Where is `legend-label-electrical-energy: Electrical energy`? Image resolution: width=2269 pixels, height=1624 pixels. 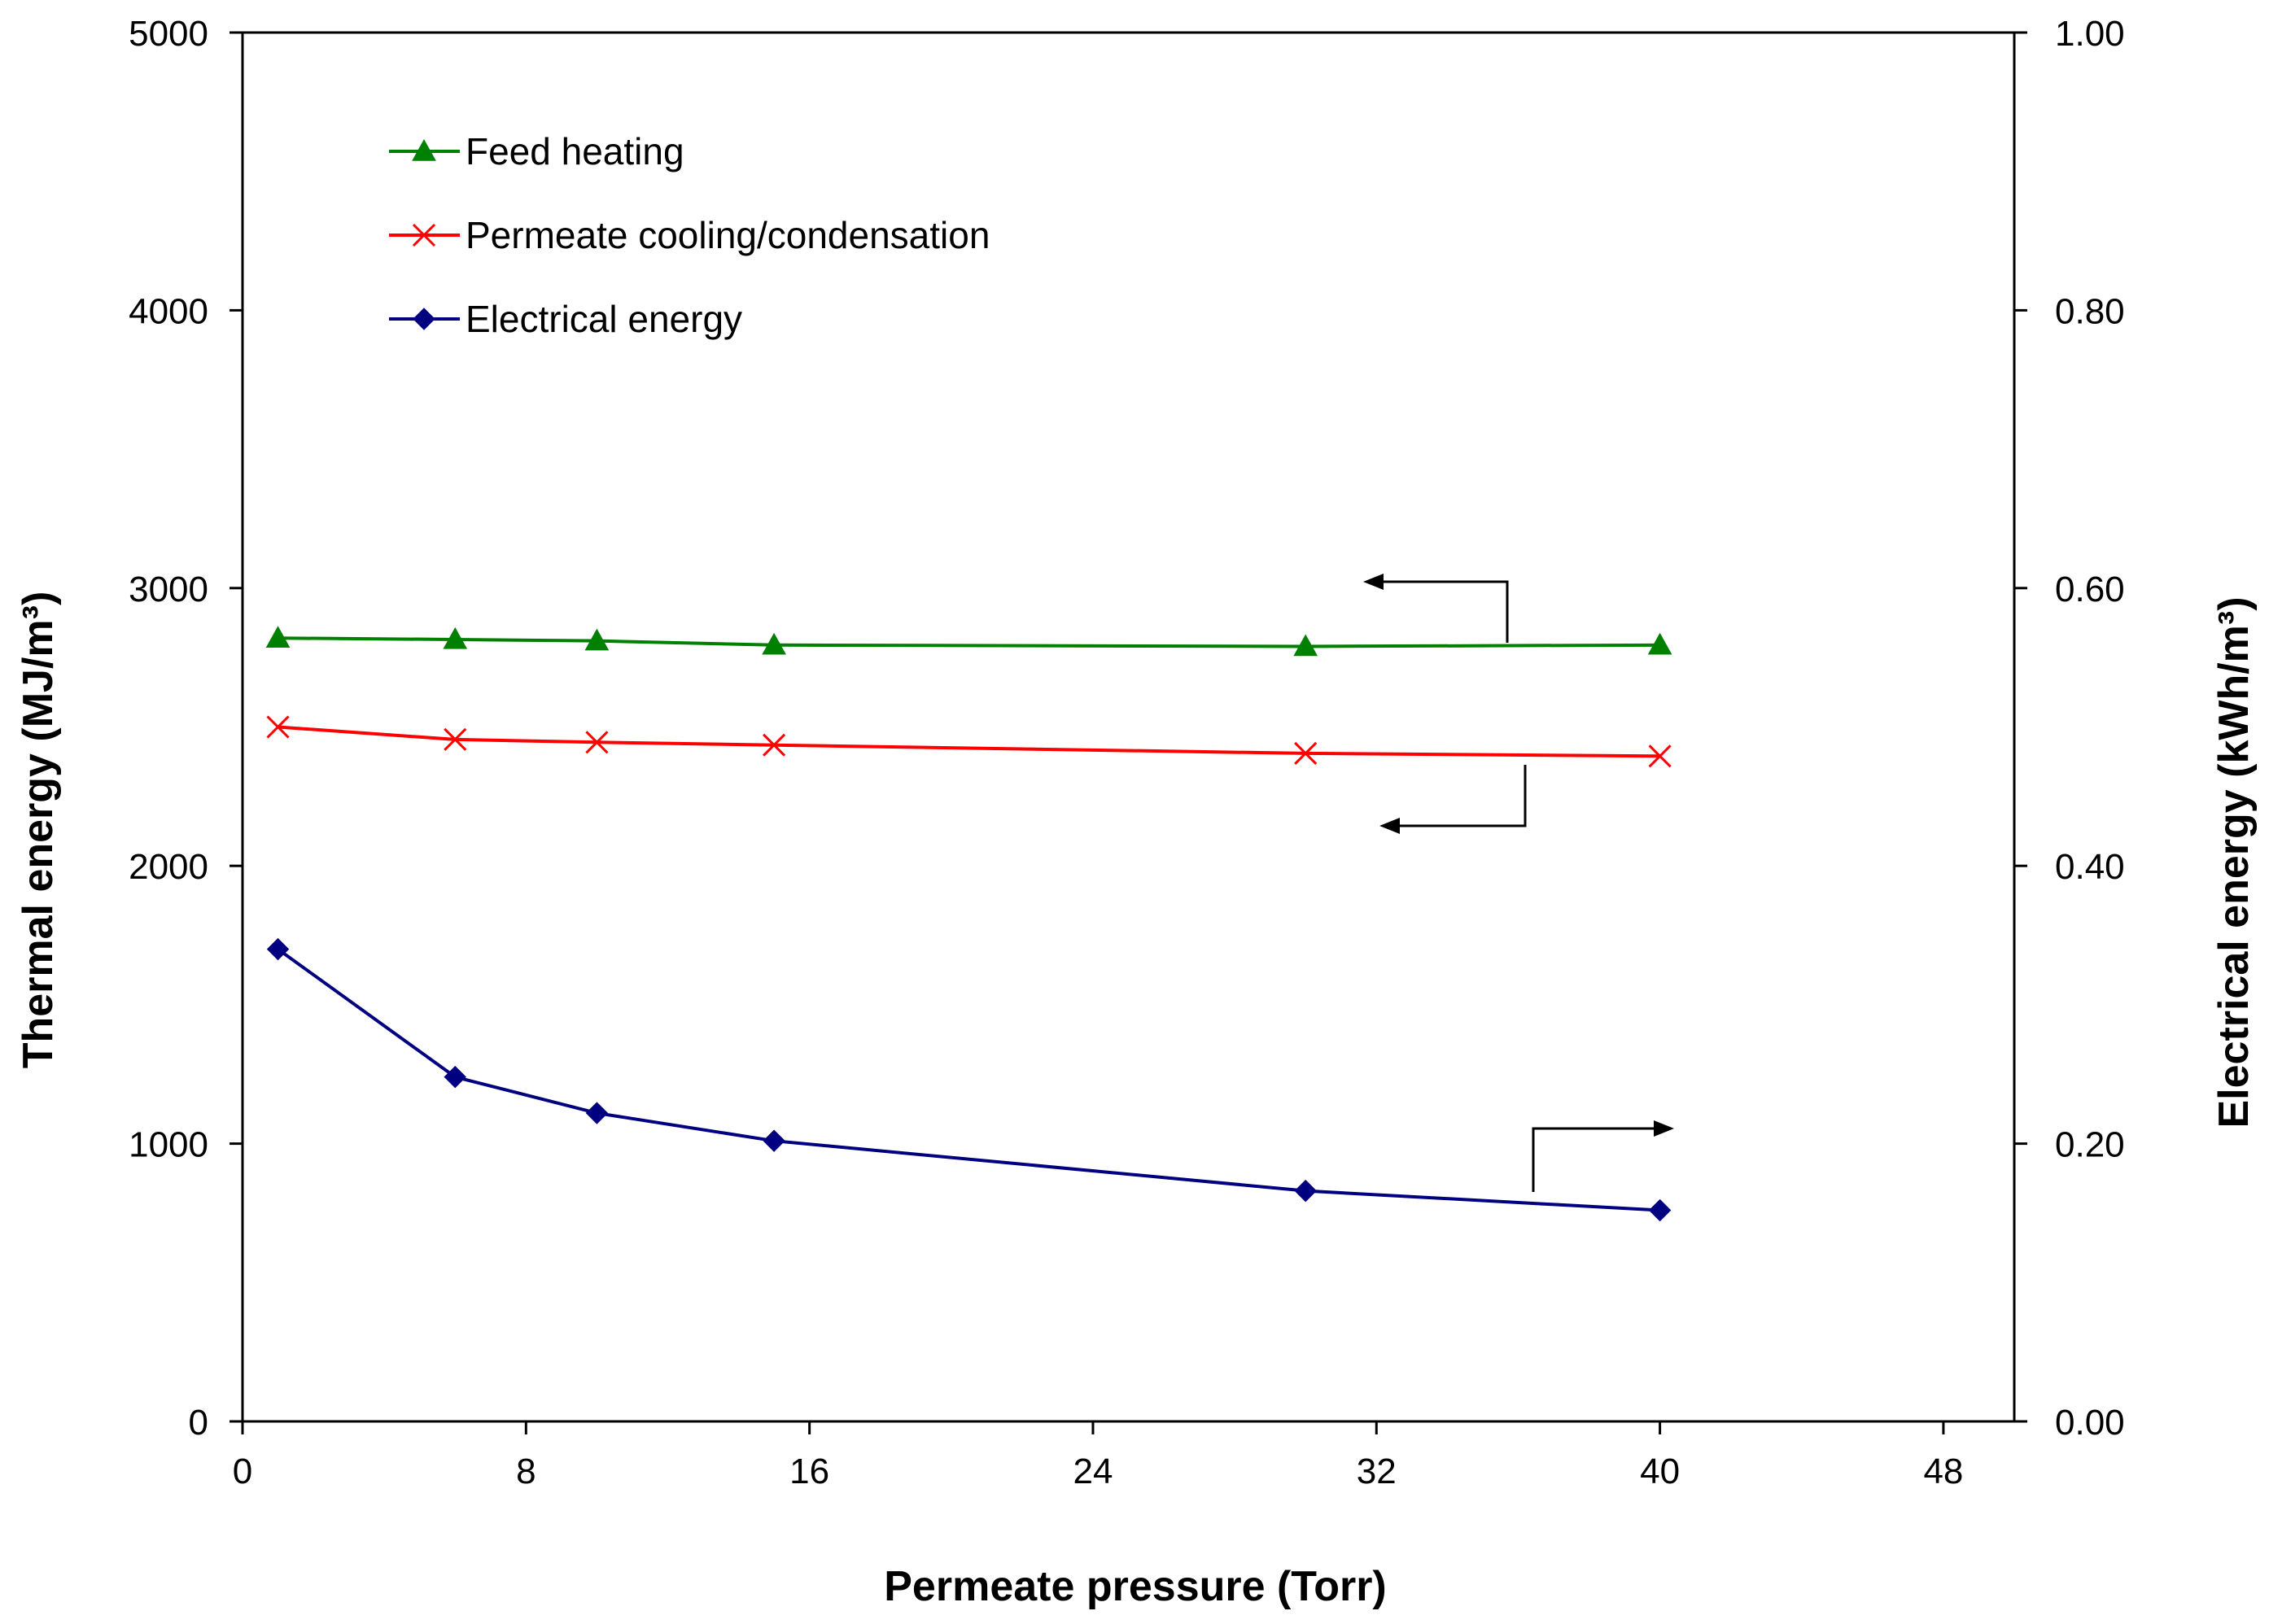
legend-label-electrical-energy: Electrical energy is located at coordinates (604, 319).